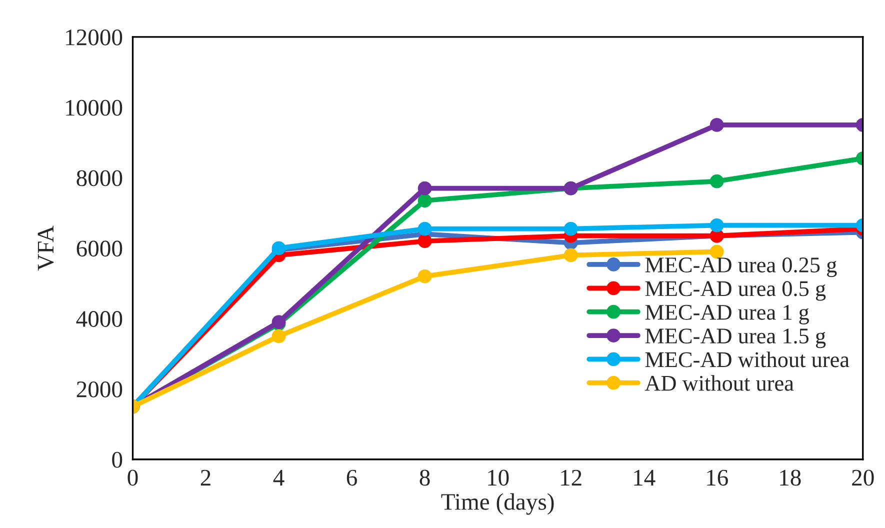  What do you see at coordinates (719, 383) in the screenshot?
I see `legend-label: AD without urea` at bounding box center [719, 383].